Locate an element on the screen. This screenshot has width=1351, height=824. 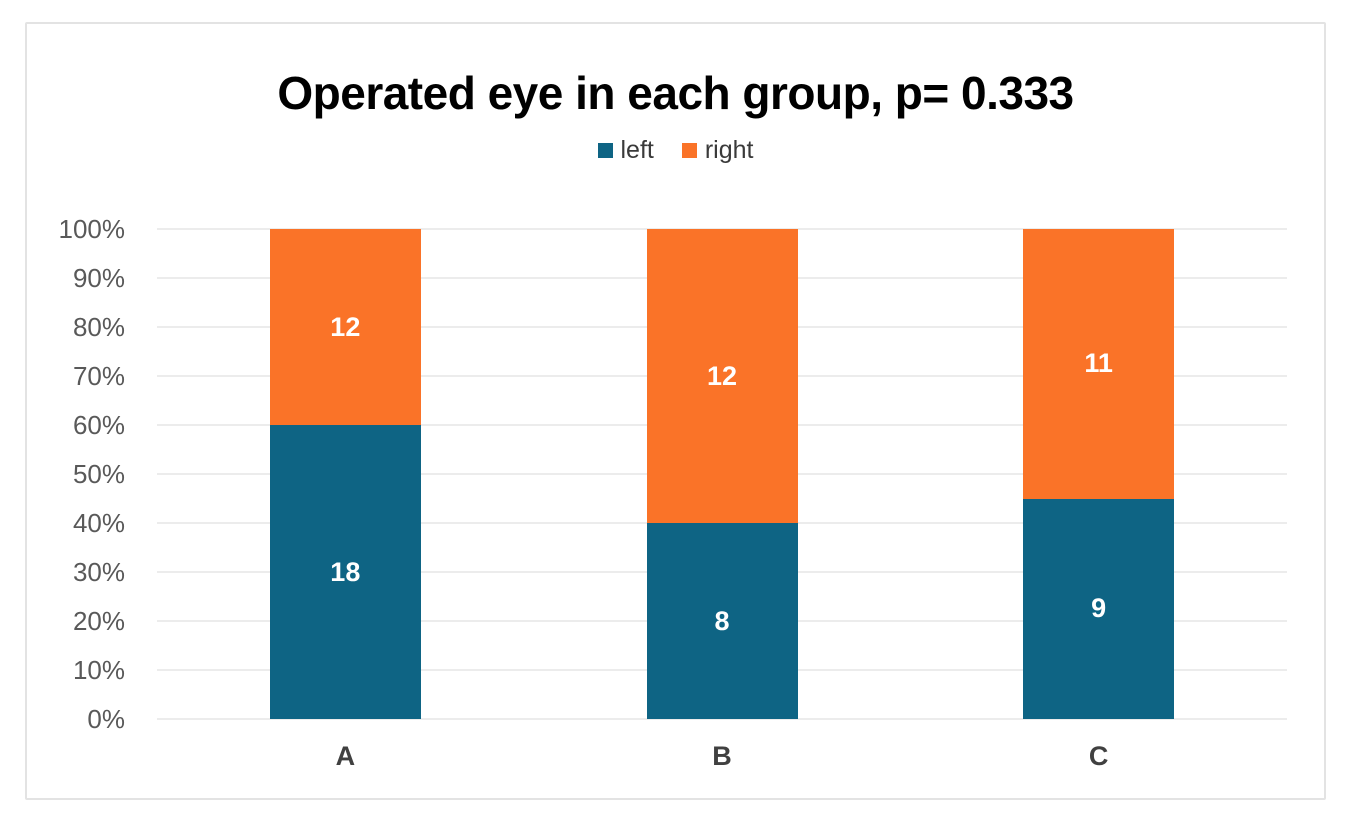
data-label-B-left: 8 is located at coordinates (722, 620).